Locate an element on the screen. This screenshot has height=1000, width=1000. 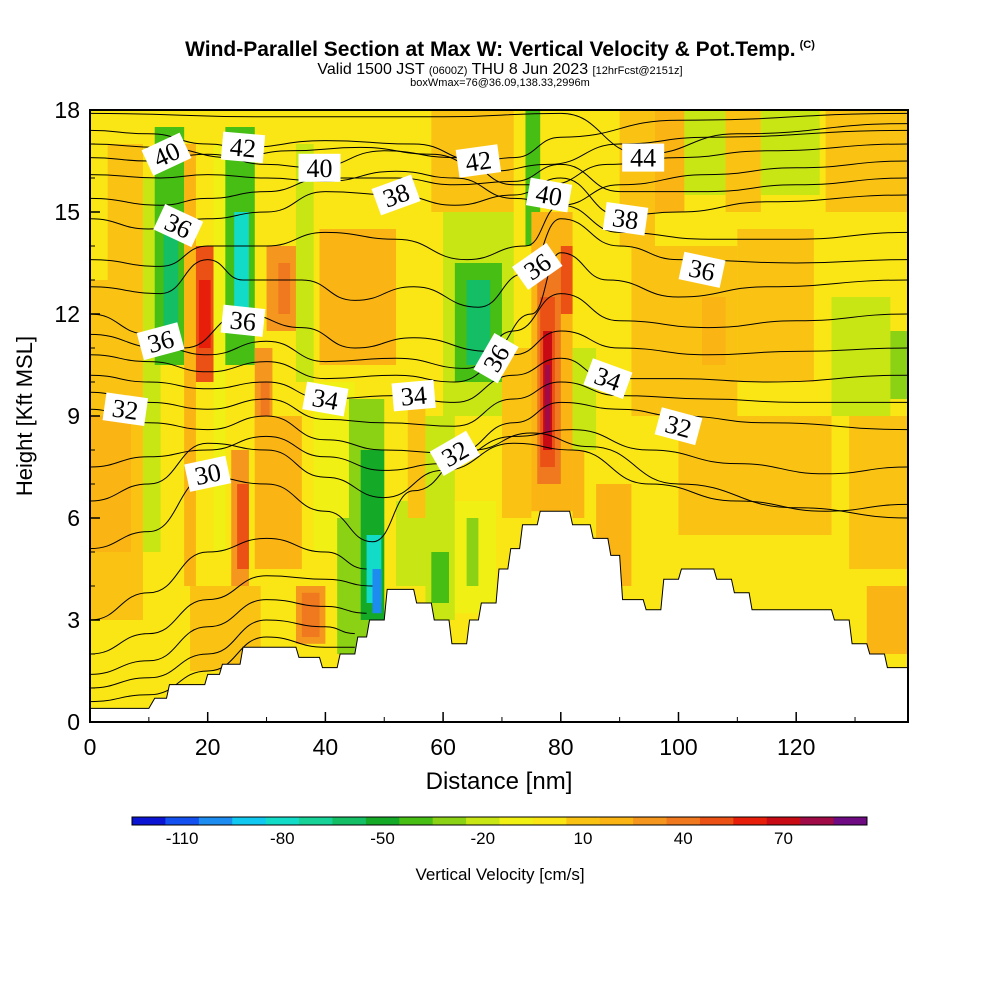
contour-label: 30 is located at coordinates (208, 473).